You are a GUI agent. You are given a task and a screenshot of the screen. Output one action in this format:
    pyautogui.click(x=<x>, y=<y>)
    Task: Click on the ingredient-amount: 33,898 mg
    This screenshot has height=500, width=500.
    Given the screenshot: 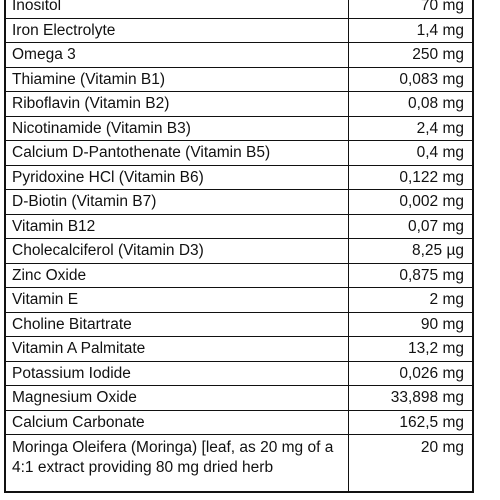 What is the action you would take?
    pyautogui.click(x=410, y=398)
    